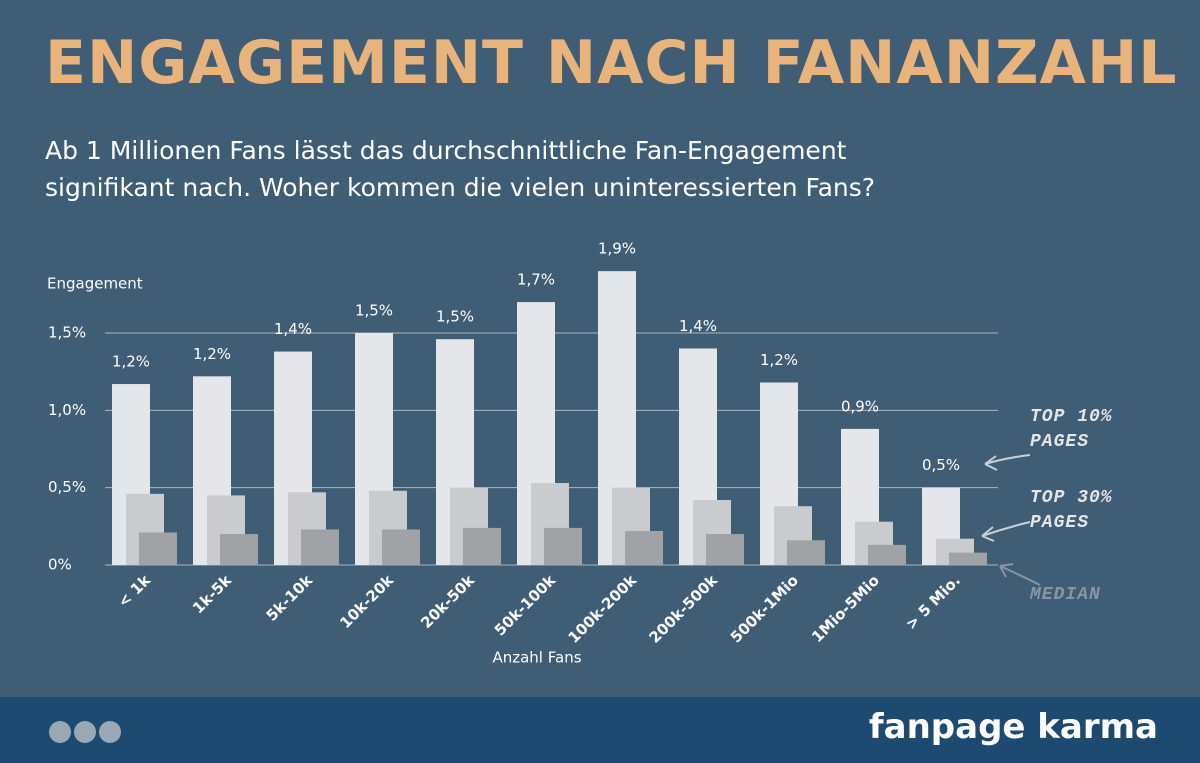  I want to click on data-label: 0,5%, so click(941, 465).